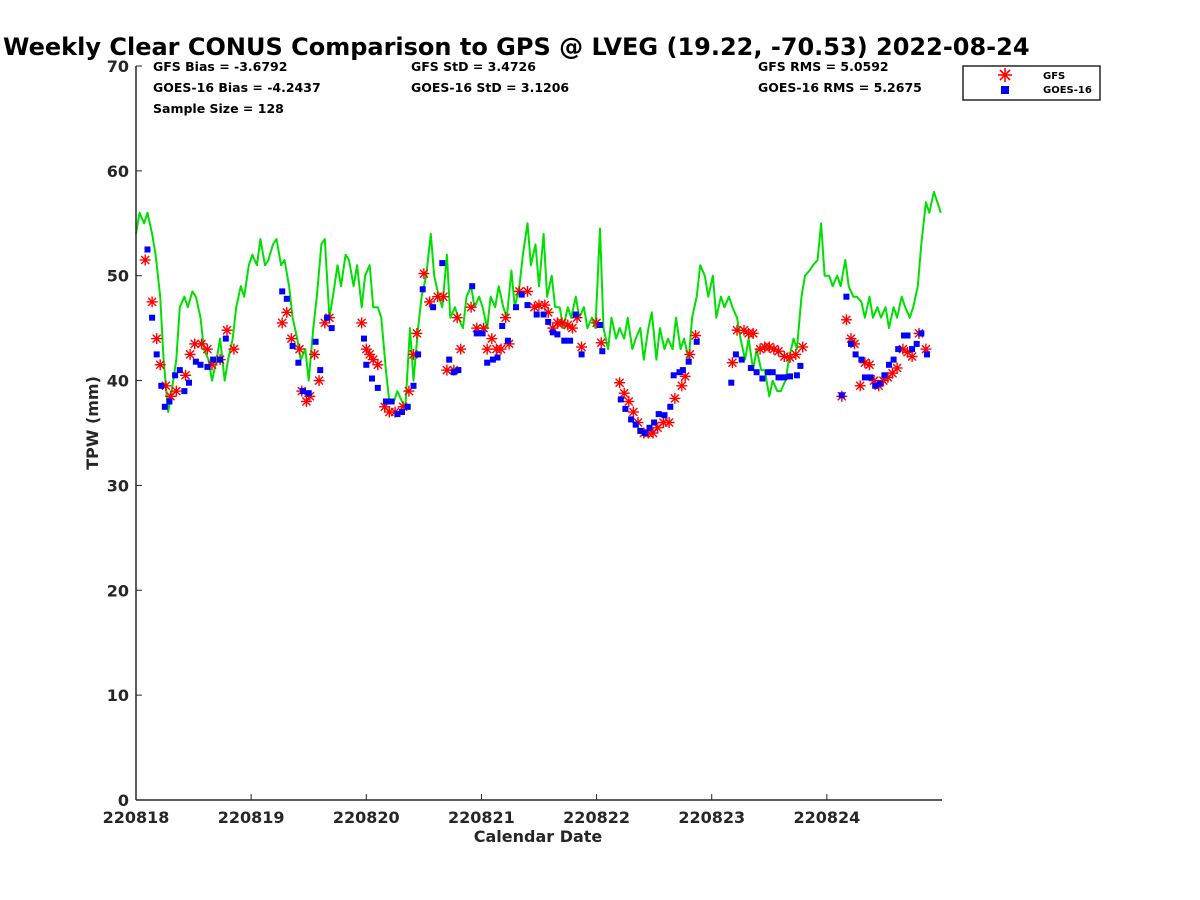 The image size is (1200, 900). I want to click on y-tick-label: 50, so click(118, 276).